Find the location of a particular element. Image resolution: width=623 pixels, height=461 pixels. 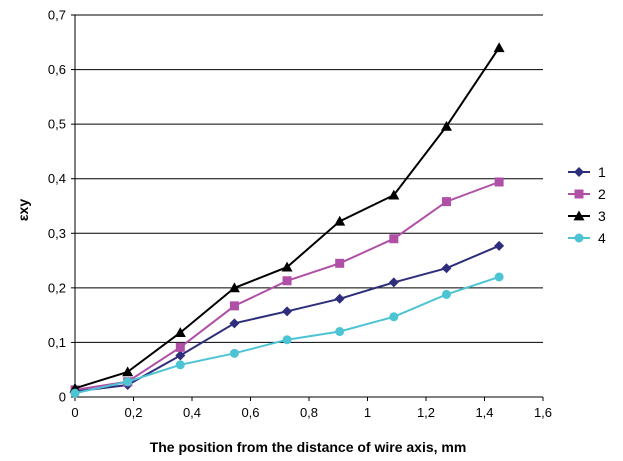

legend-item-3: 3 is located at coordinates (587, 216).